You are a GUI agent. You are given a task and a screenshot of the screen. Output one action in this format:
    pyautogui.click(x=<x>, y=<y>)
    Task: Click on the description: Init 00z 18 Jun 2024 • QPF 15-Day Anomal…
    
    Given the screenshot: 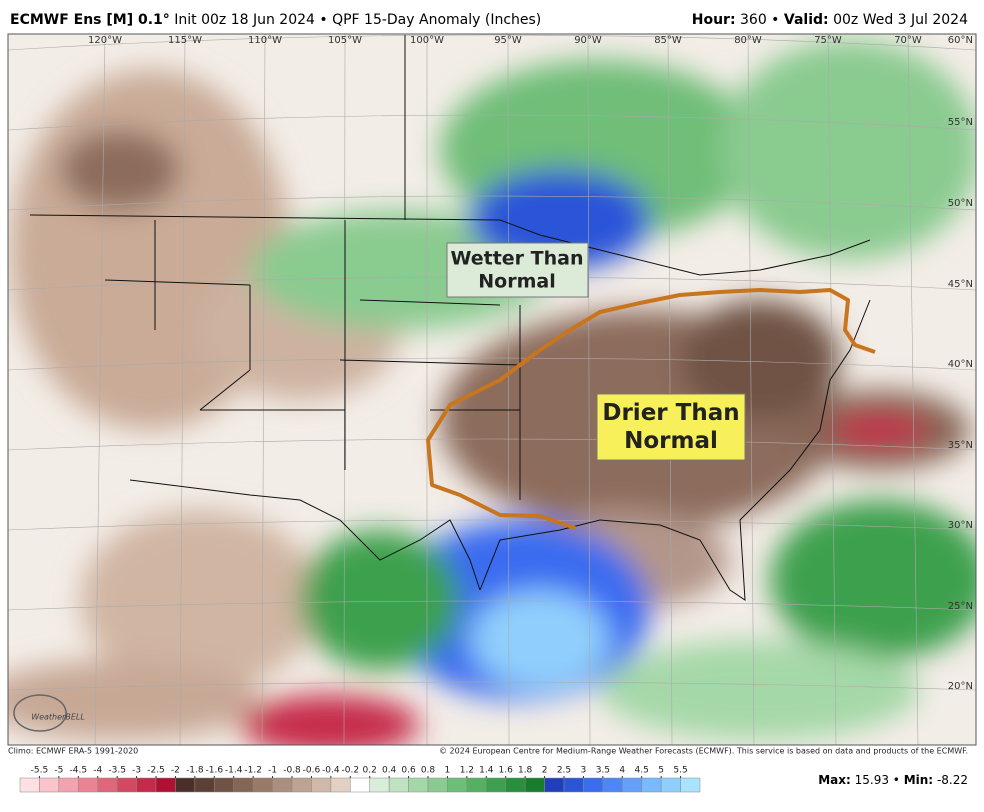 What is the action you would take?
    pyautogui.click(x=357, y=20)
    